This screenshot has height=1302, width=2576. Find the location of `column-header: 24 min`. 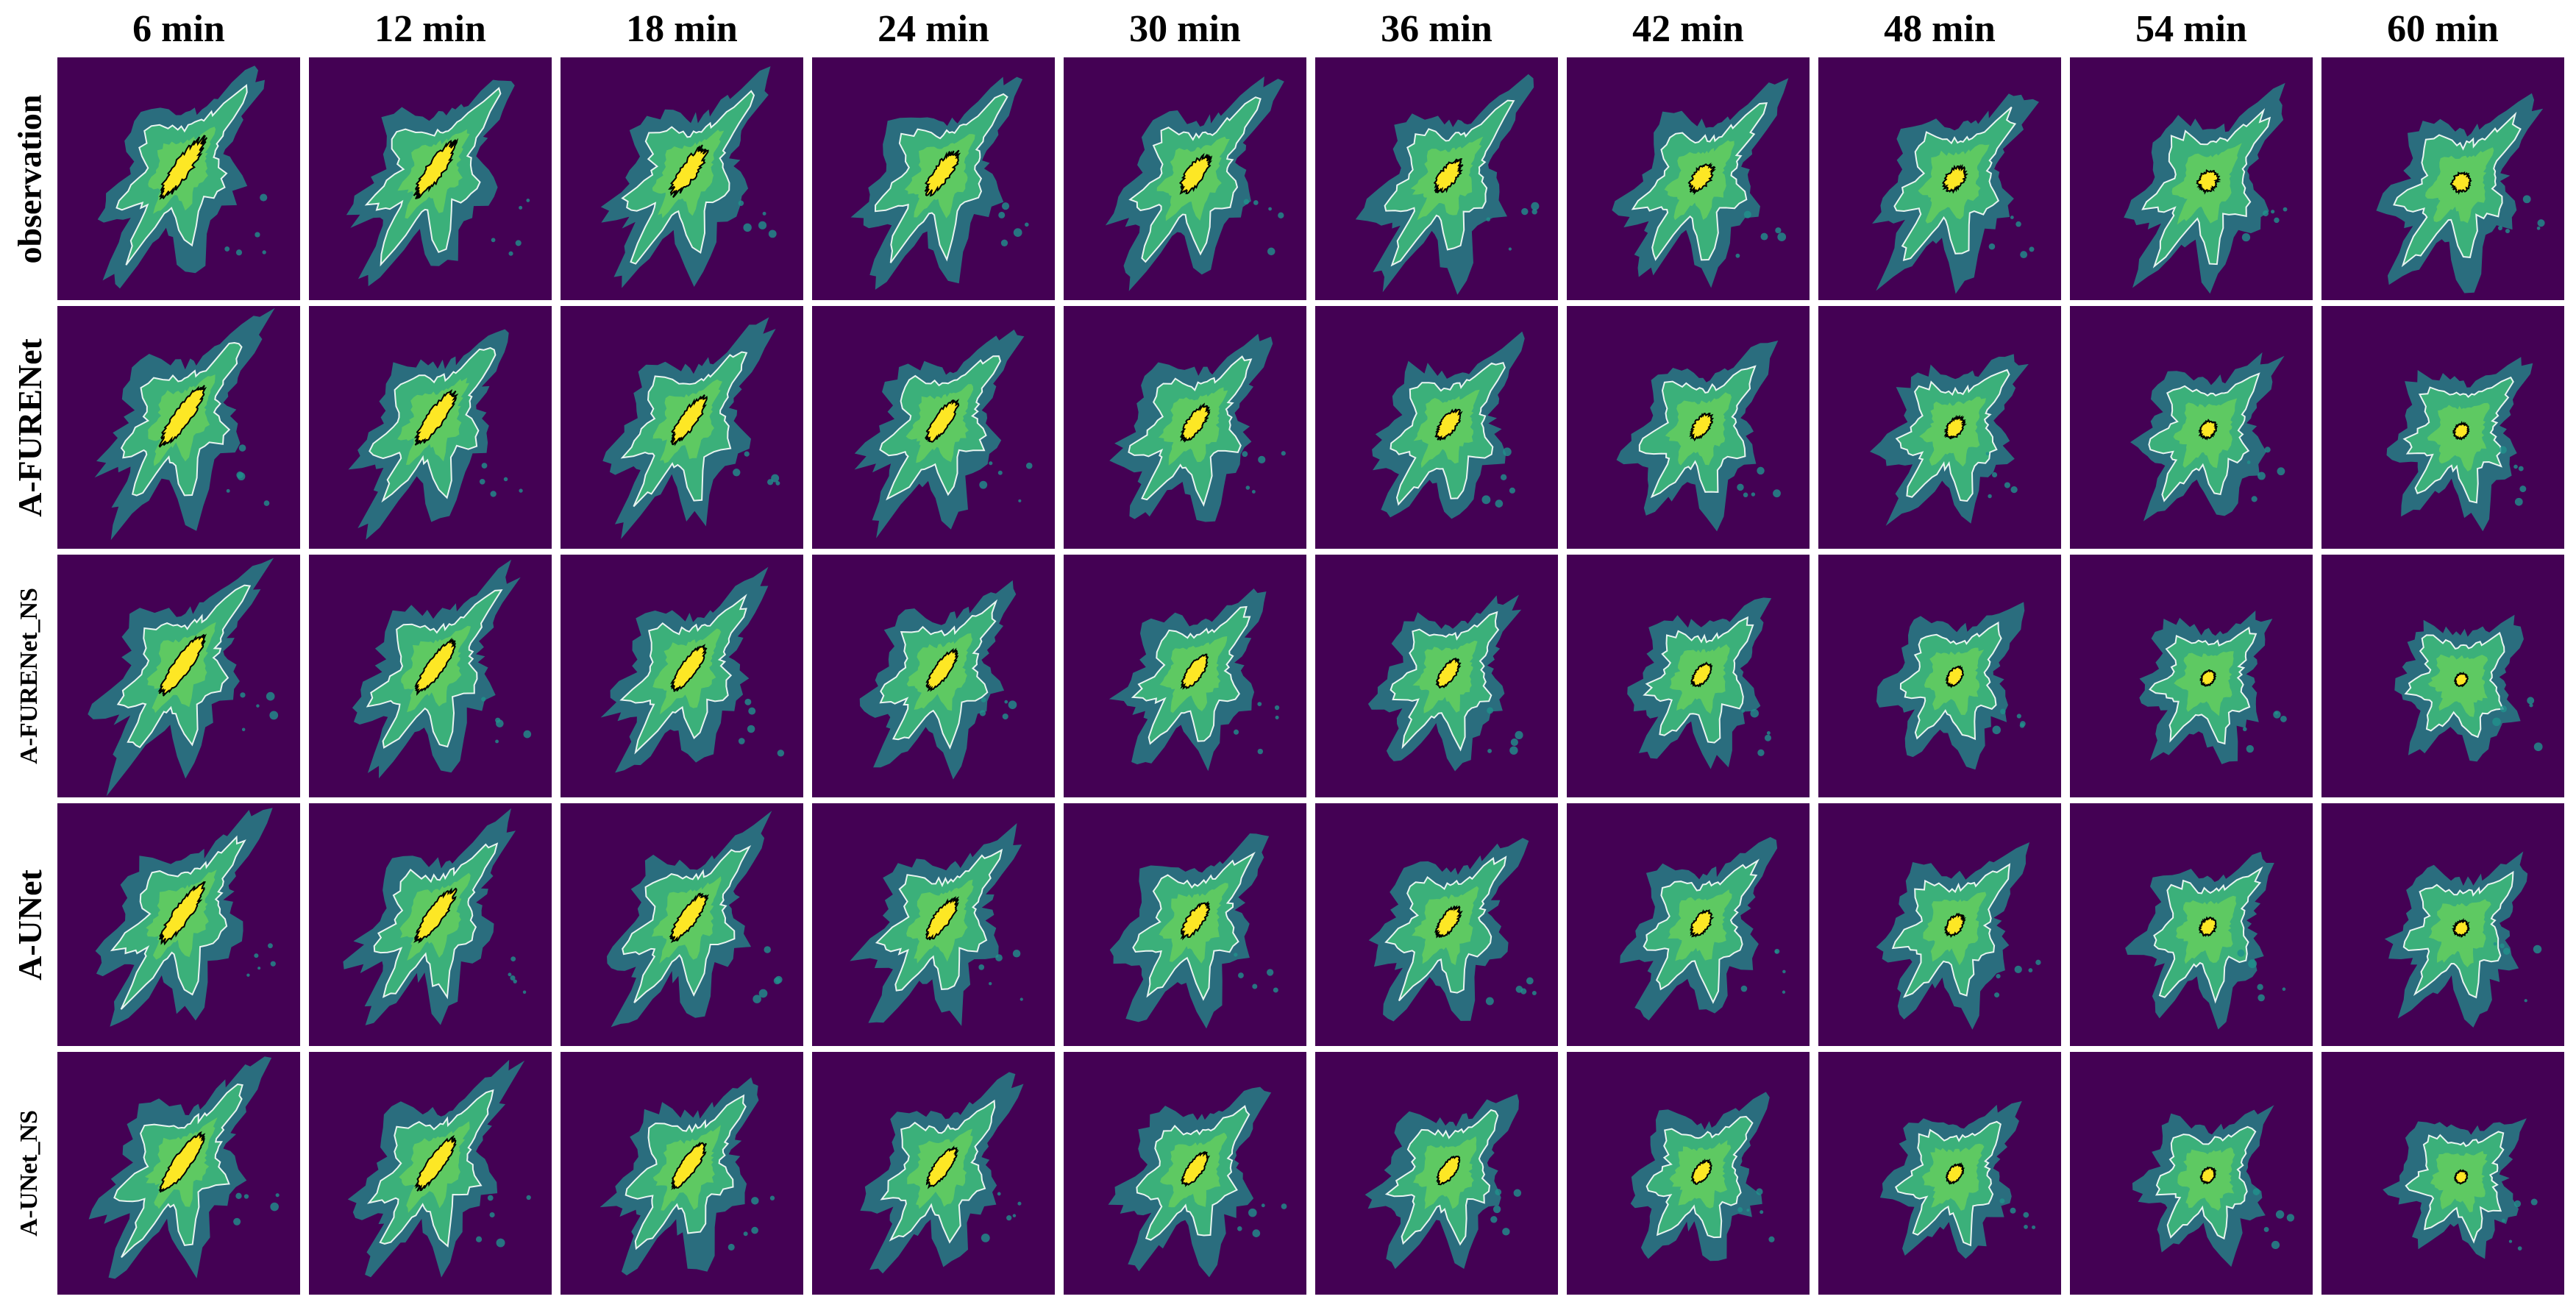

column-header: 24 min is located at coordinates (933, 29).